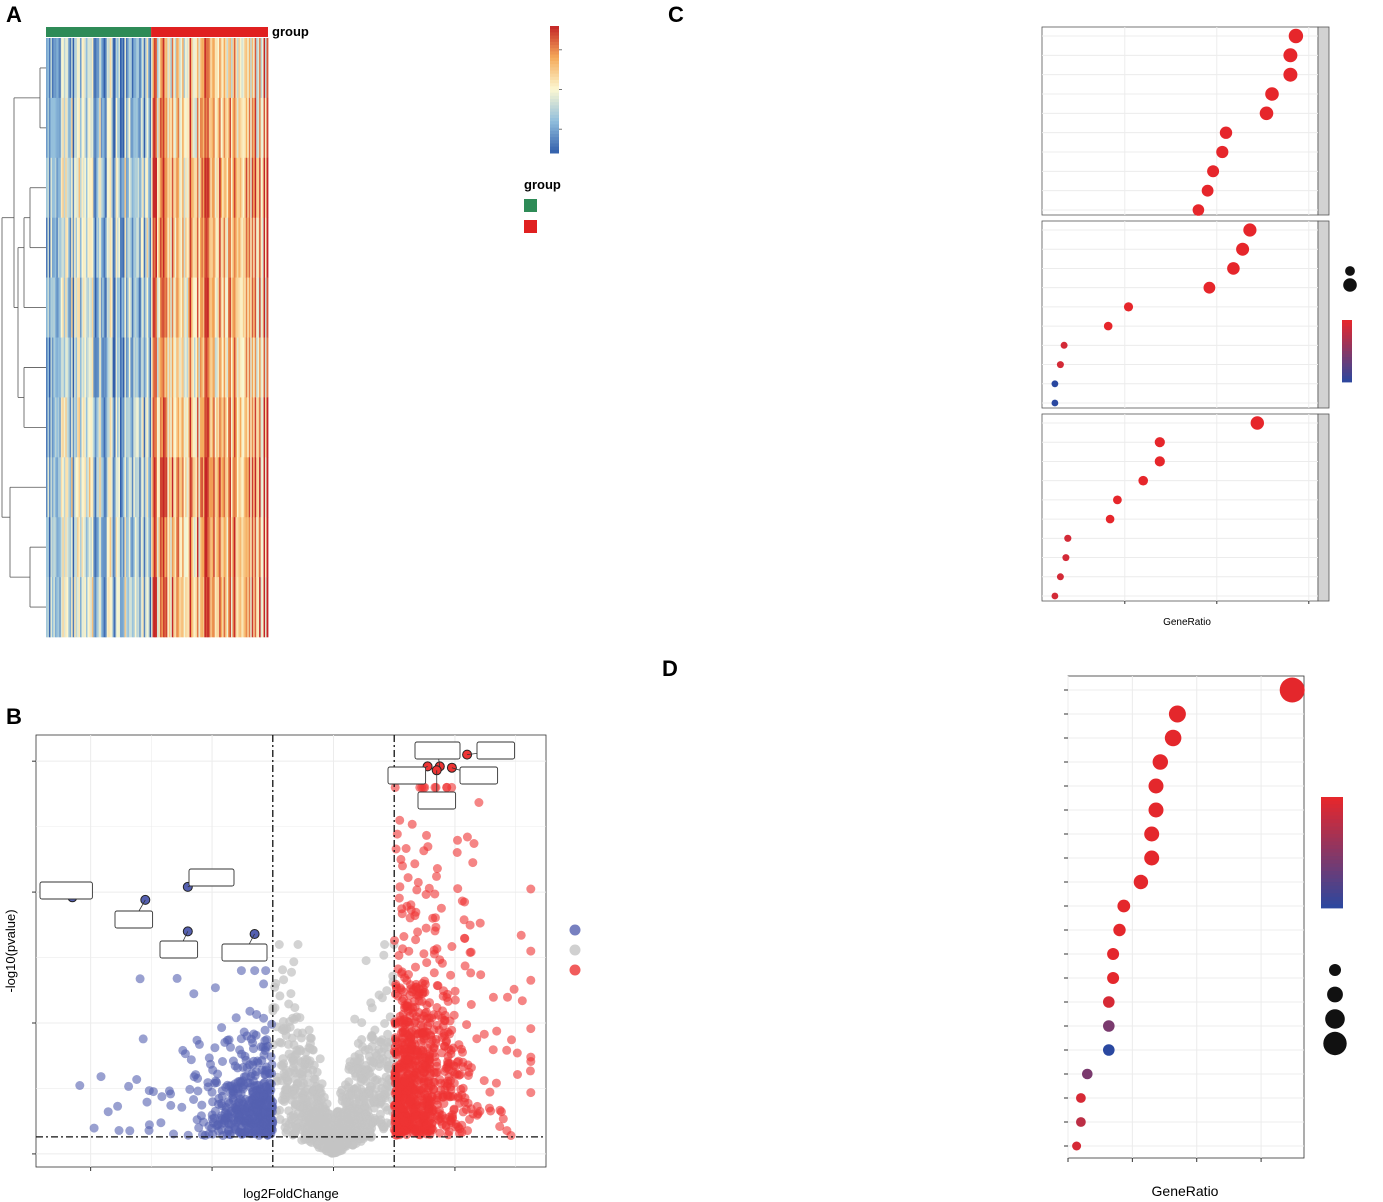 This screenshot has width=1383, height=1202. I want to click on kegg-dot, so click(1109, 1050).